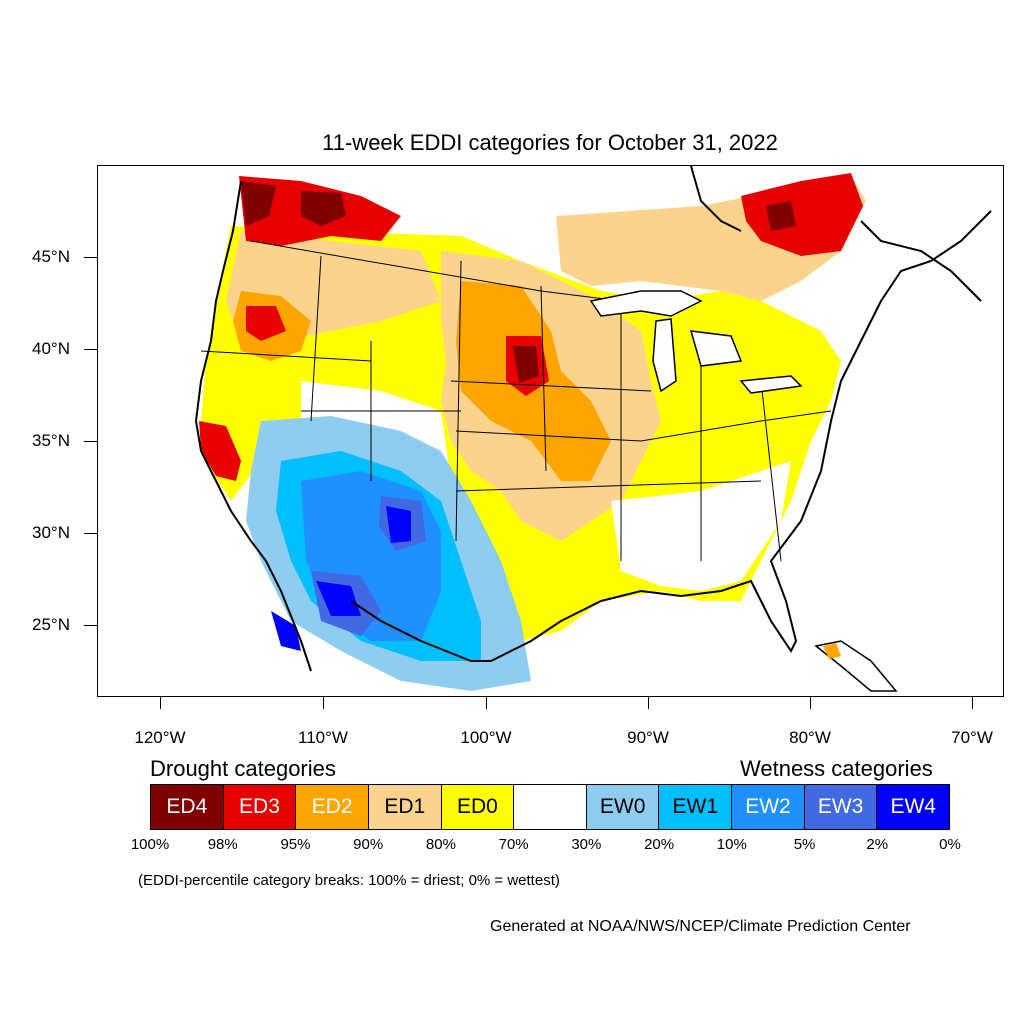 Image resolution: width=1024 pixels, height=1024 pixels. I want to click on region-ed3-california, so click(220, 451).